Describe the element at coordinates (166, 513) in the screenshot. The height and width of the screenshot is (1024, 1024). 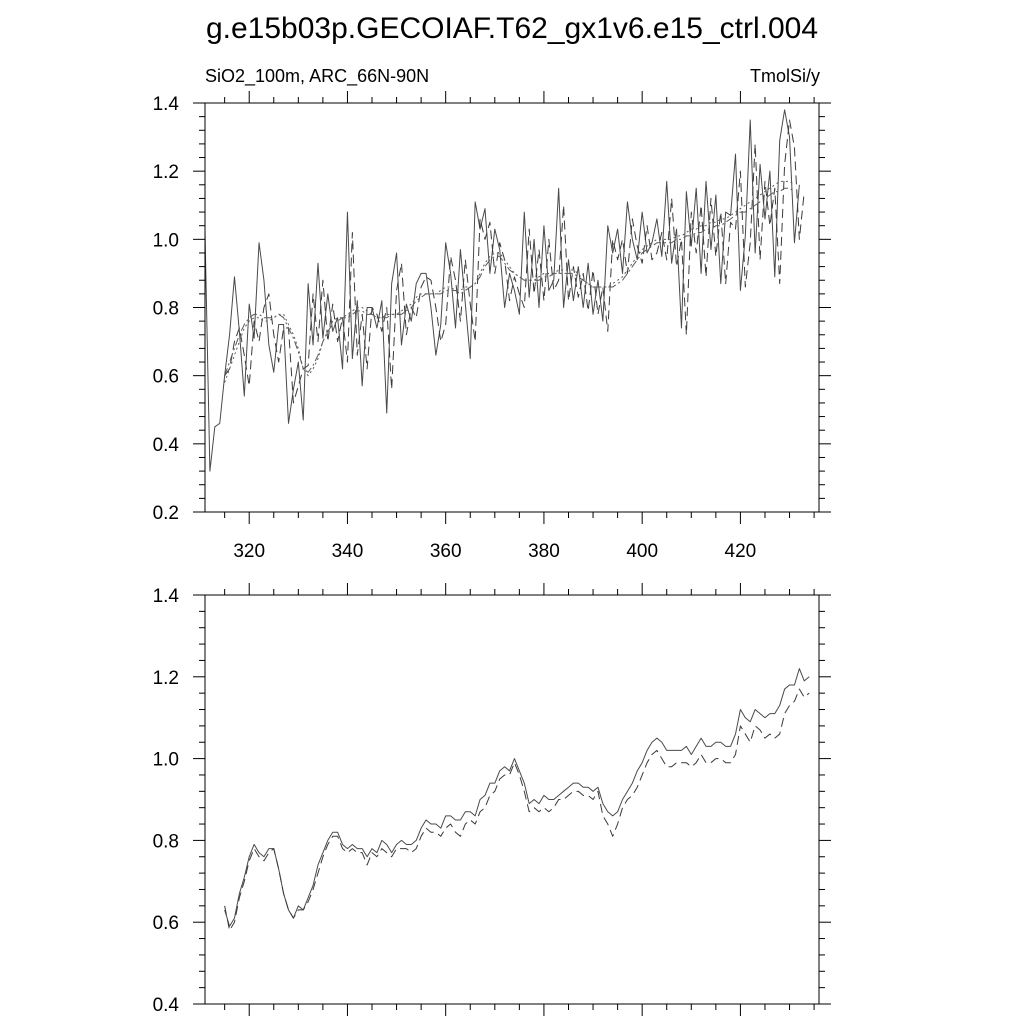
I see `top-y-tick-label: 0.2` at that location.